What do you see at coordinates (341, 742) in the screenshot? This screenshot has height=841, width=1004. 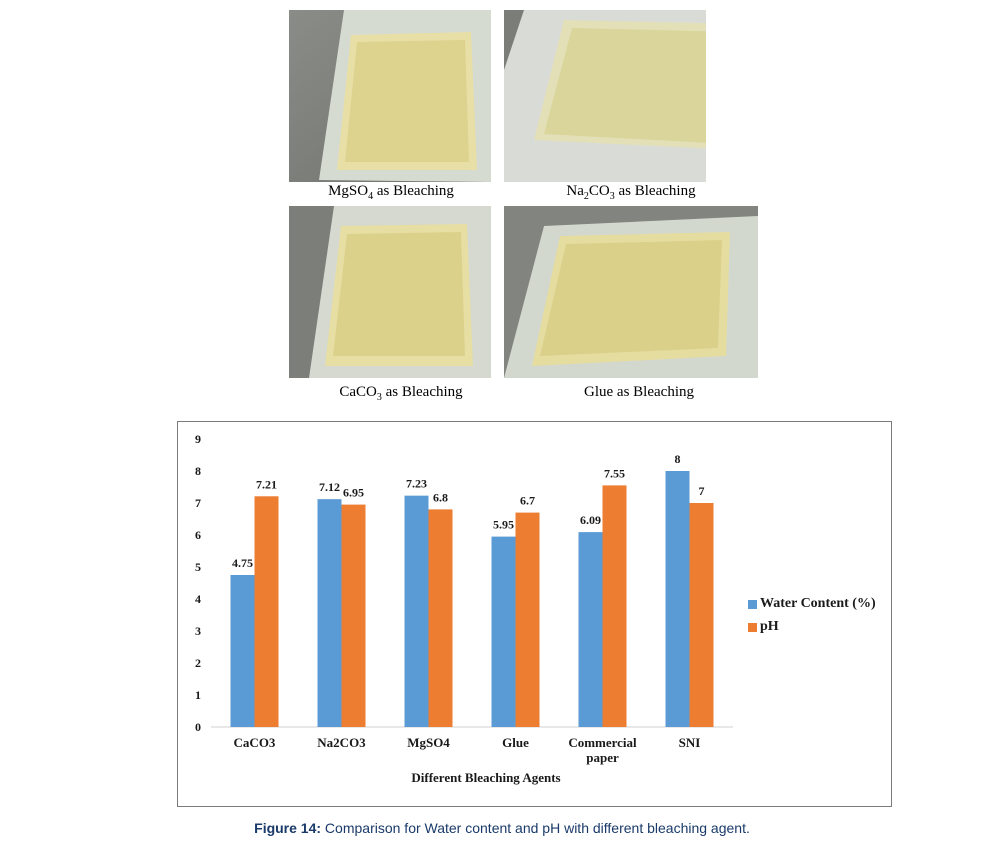 I see `x-tick-label: Na2CO3` at bounding box center [341, 742].